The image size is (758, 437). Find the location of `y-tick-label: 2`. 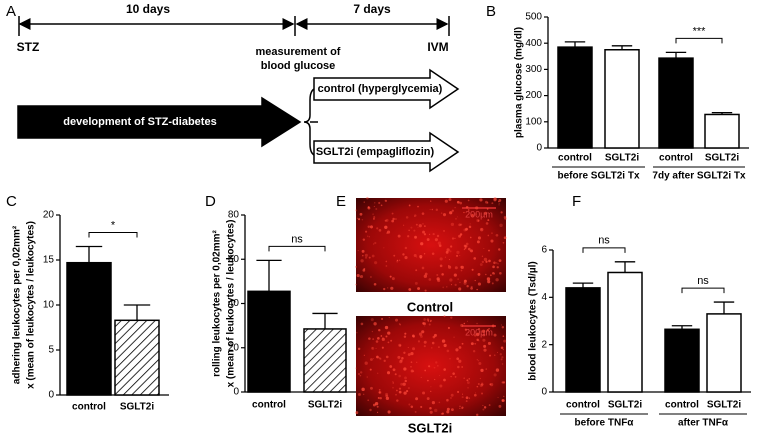

y-tick-label: 2 is located at coordinates (544, 344).